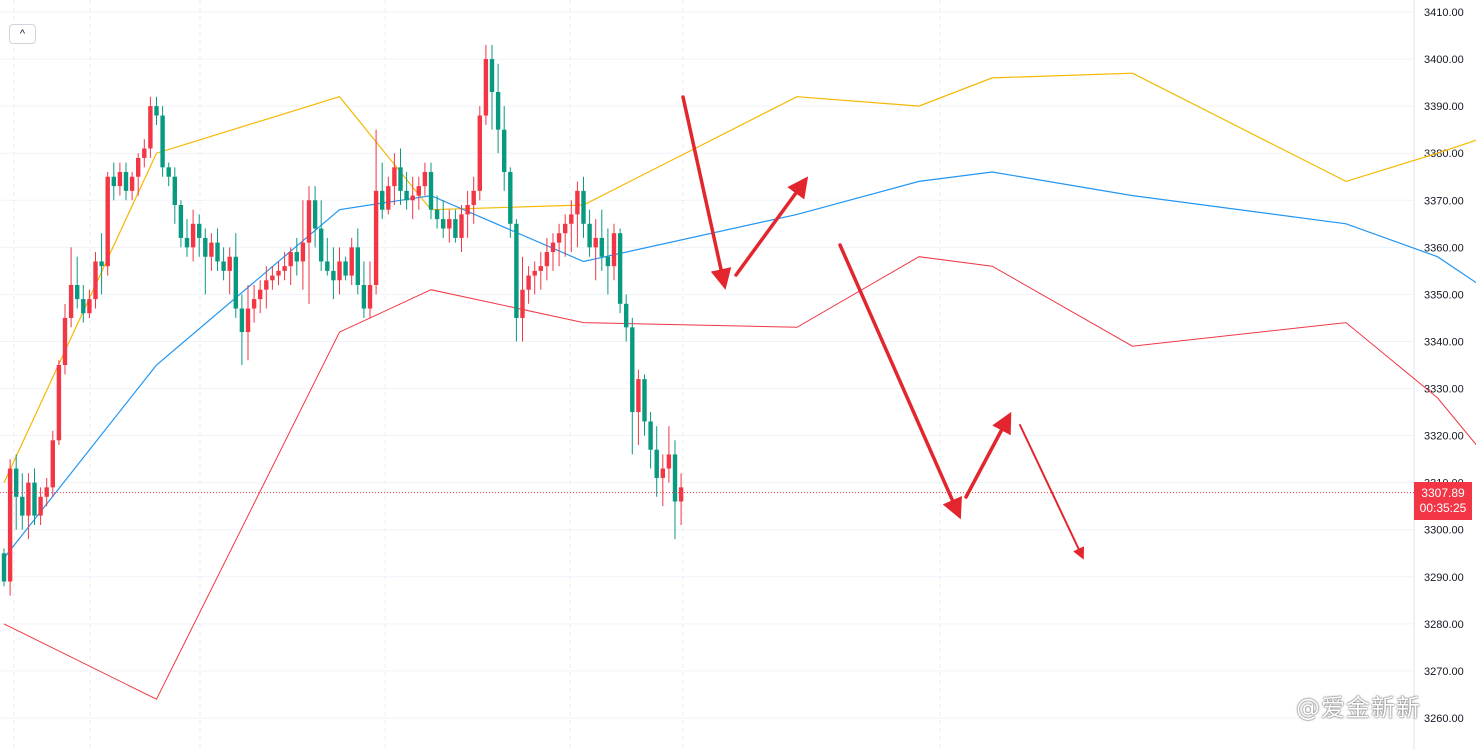 This screenshot has width=1476, height=750. What do you see at coordinates (22, 34) in the screenshot?
I see `collapse-button: ^` at bounding box center [22, 34].